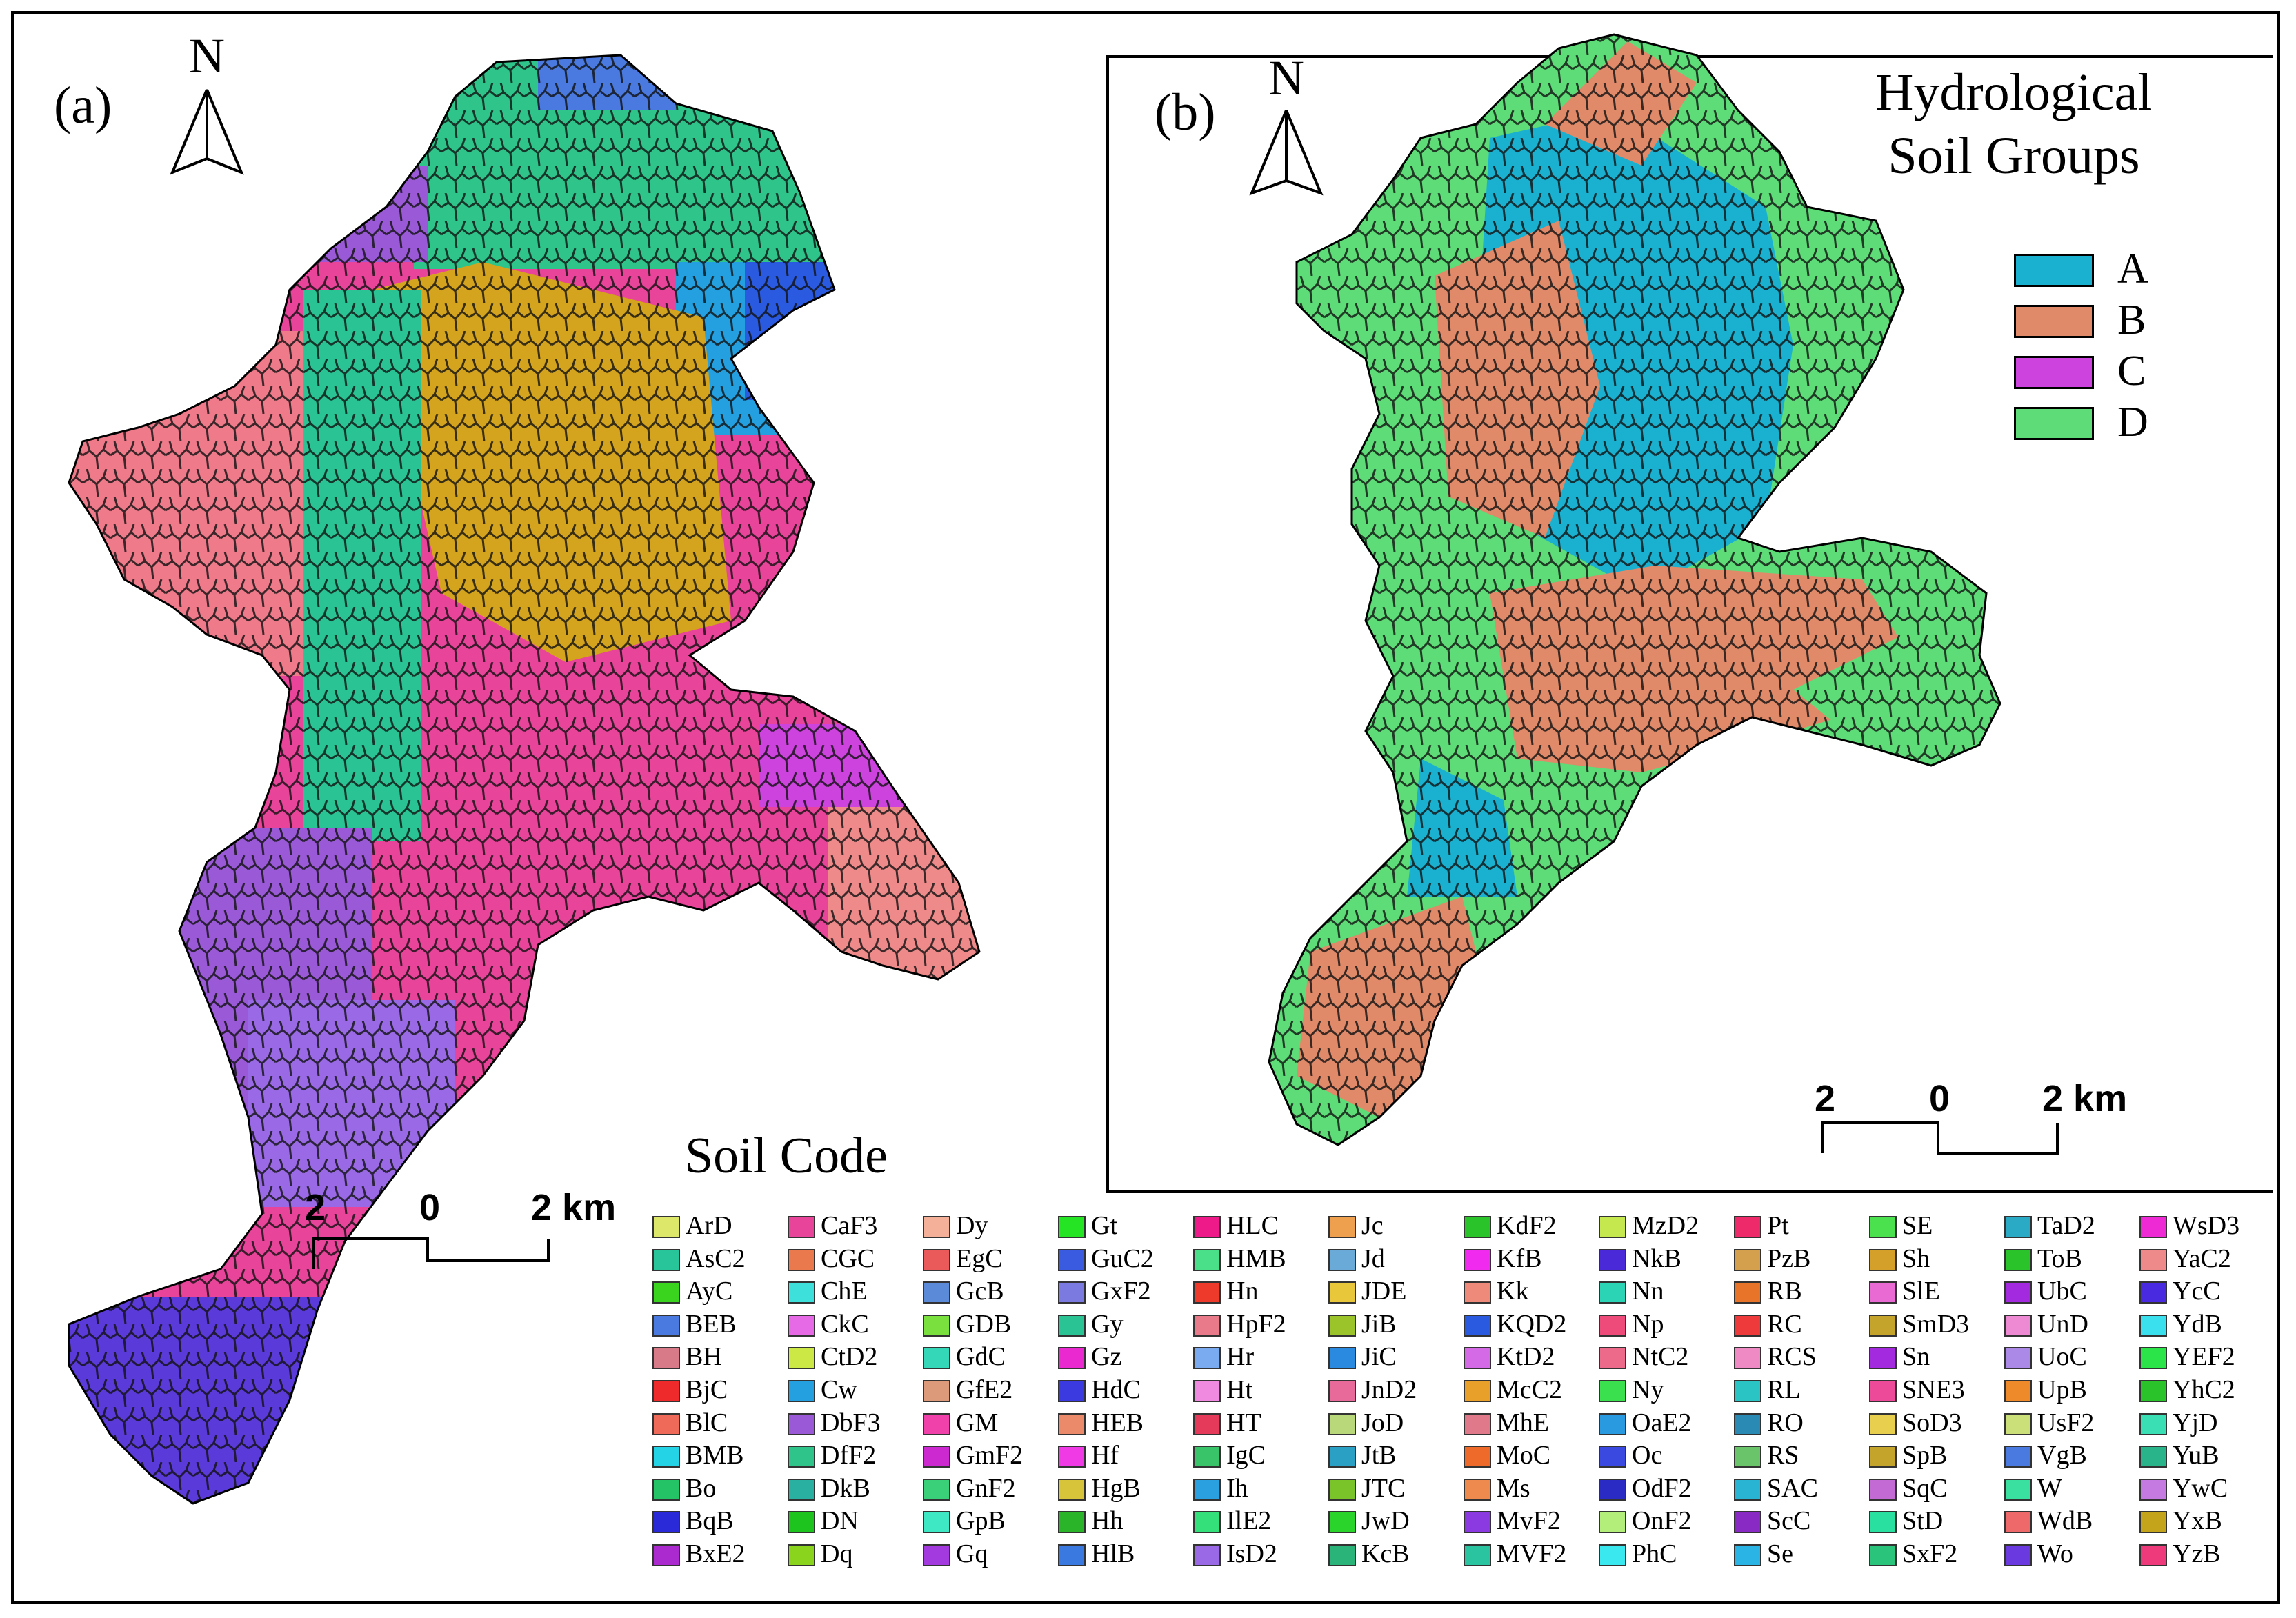  I want to click on soil-code-item: RCS, so click(1794, 1356).